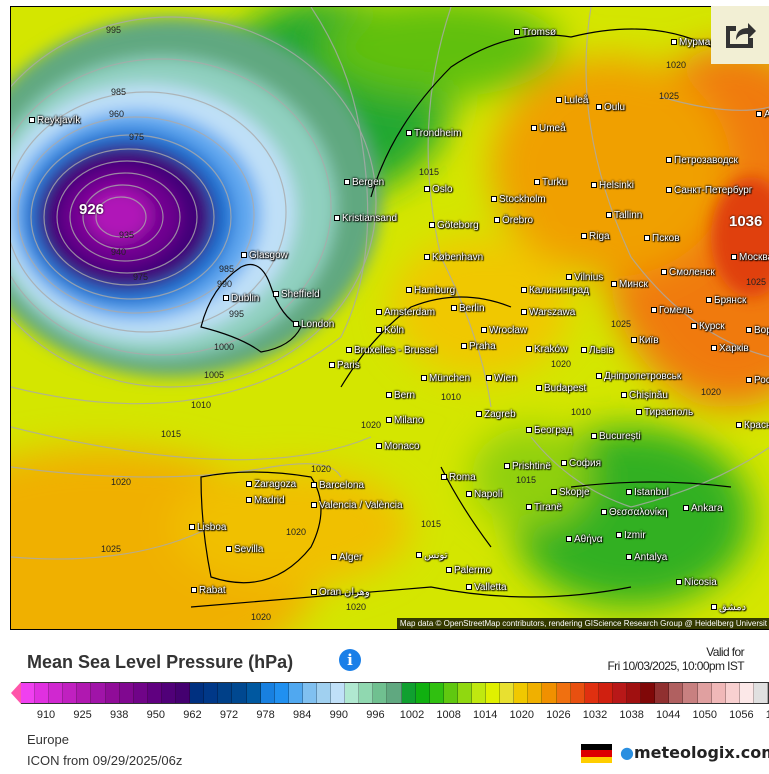 The height and width of the screenshot is (774, 769). I want to click on high-center-label: 1036, so click(746, 221).